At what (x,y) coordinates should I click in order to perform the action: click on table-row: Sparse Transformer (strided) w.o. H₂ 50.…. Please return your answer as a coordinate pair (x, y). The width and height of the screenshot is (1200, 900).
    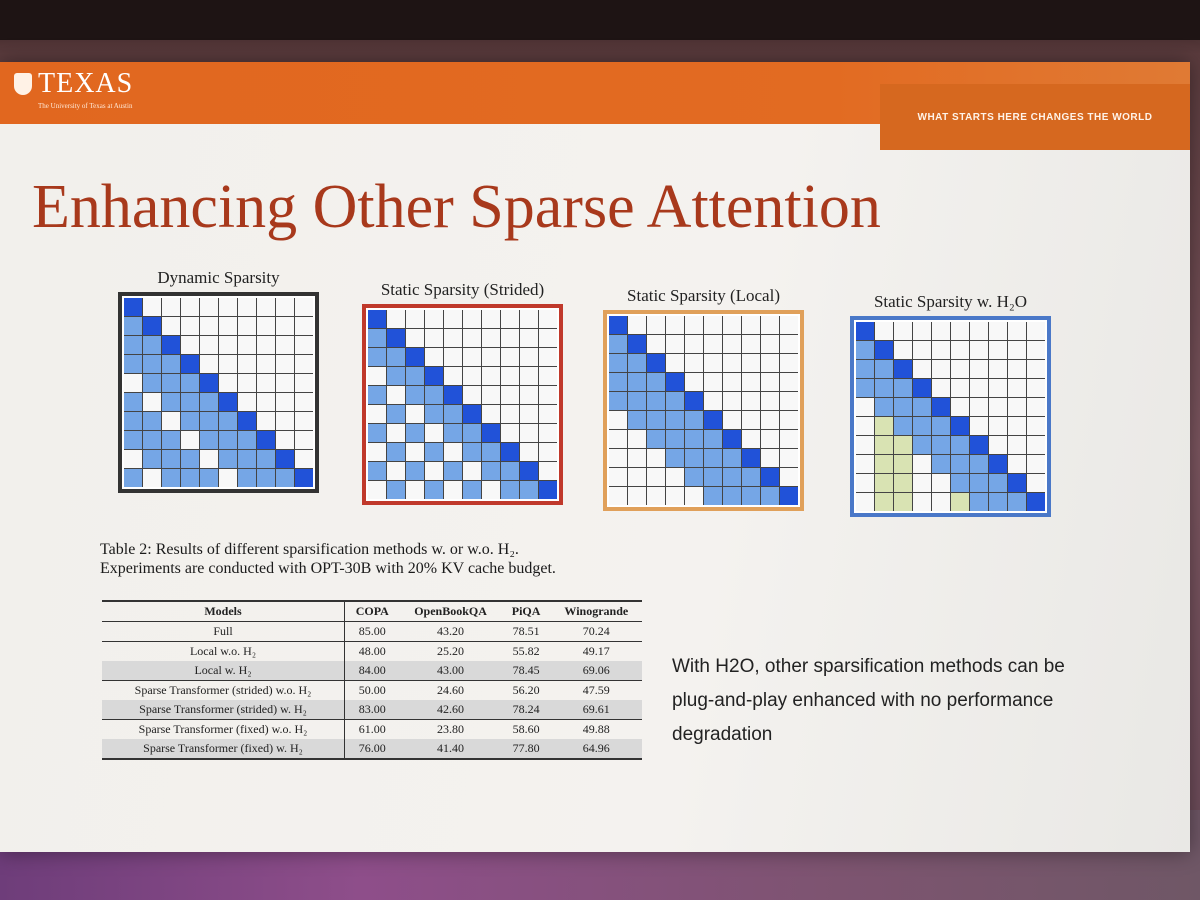
    Looking at the image, I should click on (372, 690).